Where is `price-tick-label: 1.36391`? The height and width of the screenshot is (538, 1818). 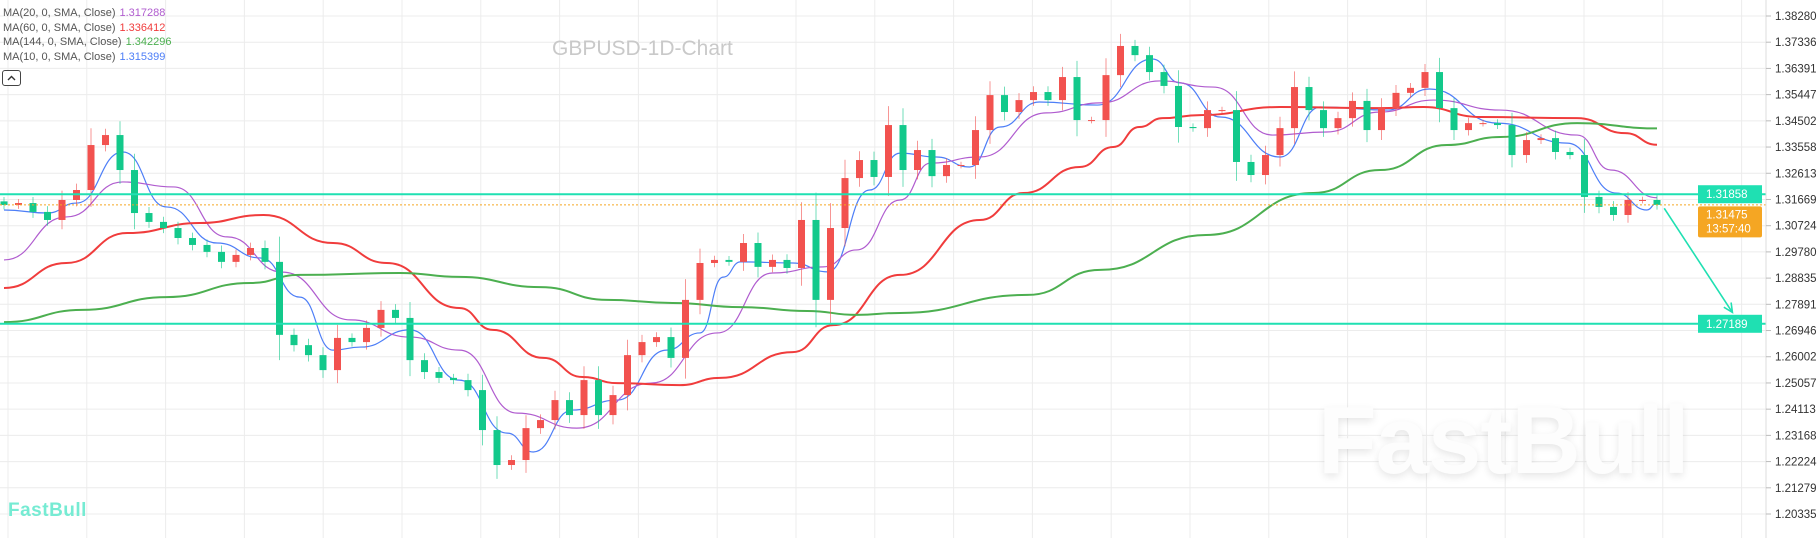 price-tick-label: 1.36391 is located at coordinates (1796, 69).